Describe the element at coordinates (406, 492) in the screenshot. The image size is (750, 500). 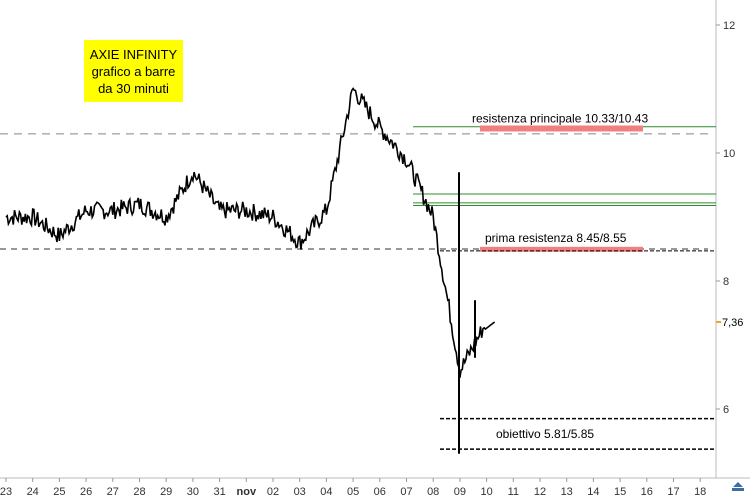
I see `x-tick-label: 07` at that location.